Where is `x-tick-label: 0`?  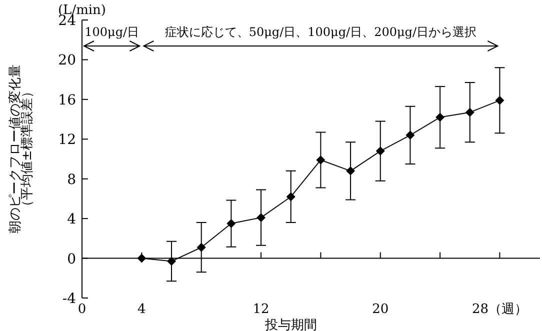 x-tick-label: 0 is located at coordinates (82, 309).